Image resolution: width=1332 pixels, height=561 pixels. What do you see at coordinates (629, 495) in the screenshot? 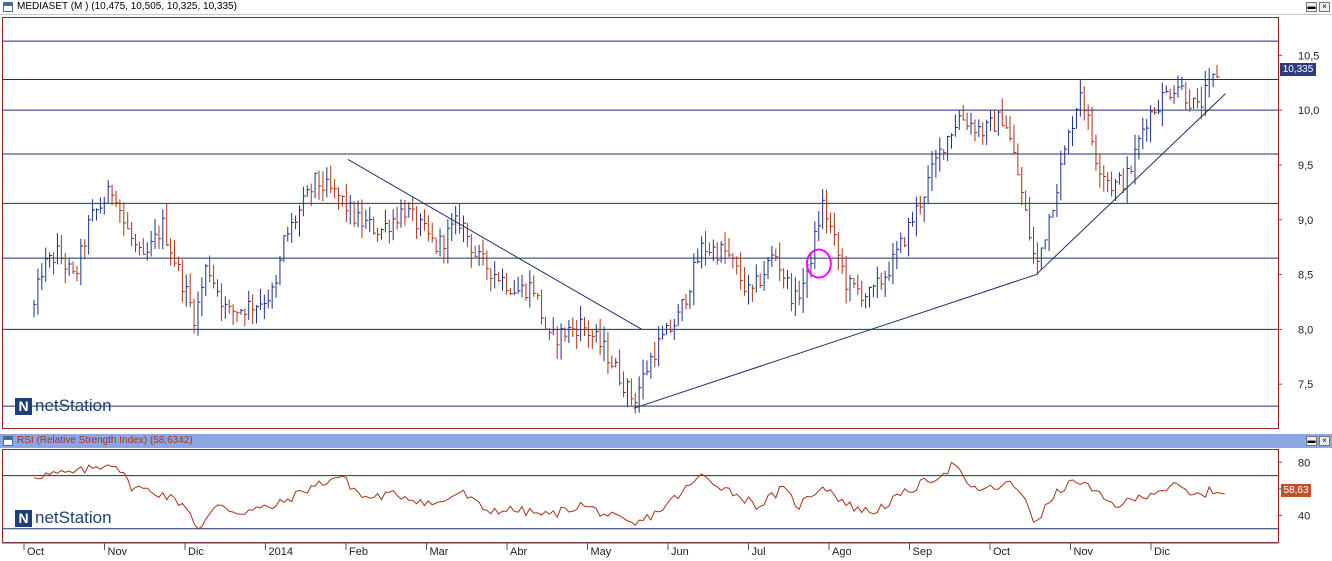
I see `rsi-series-line` at bounding box center [629, 495].